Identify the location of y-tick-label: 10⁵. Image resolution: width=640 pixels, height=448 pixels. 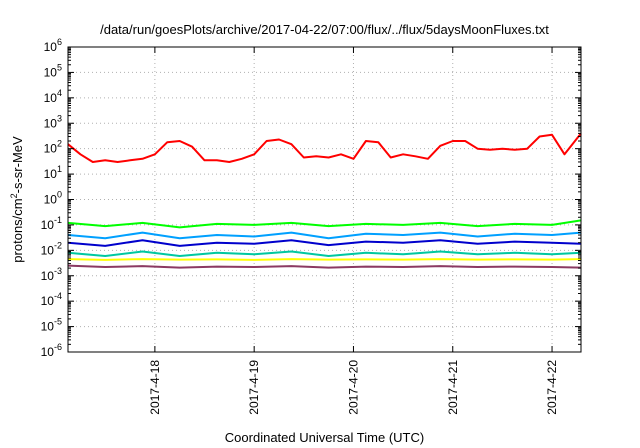
(53, 70).